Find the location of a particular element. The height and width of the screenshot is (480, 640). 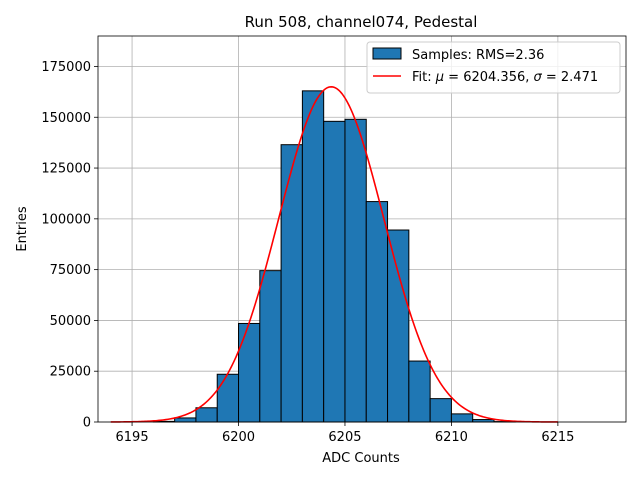

y-tick-label: 125000 is located at coordinates (66, 169).